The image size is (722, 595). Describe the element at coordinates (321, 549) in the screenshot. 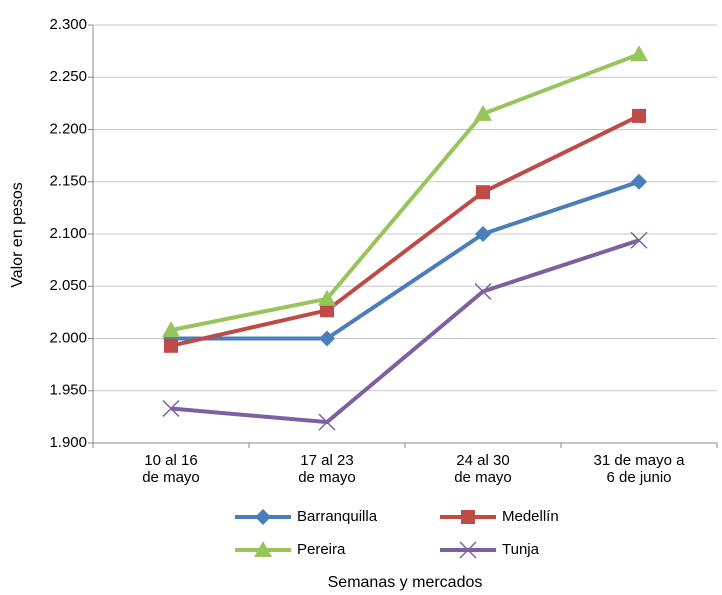

I see `legend-label: Pereira` at that location.